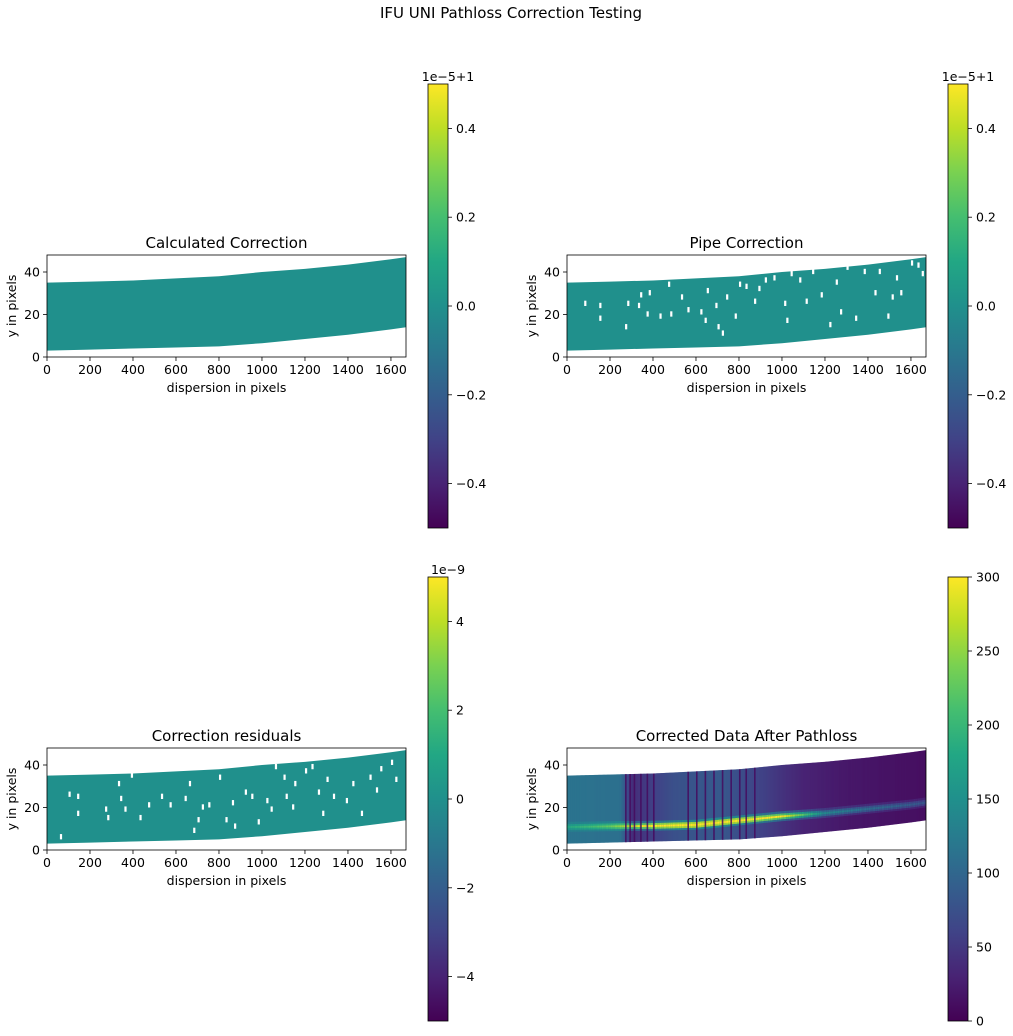 This screenshot has width=1013, height=1036. I want to click on figure-suptitle: IFU UNI Pathloss Correction Testing, so click(511, 13).